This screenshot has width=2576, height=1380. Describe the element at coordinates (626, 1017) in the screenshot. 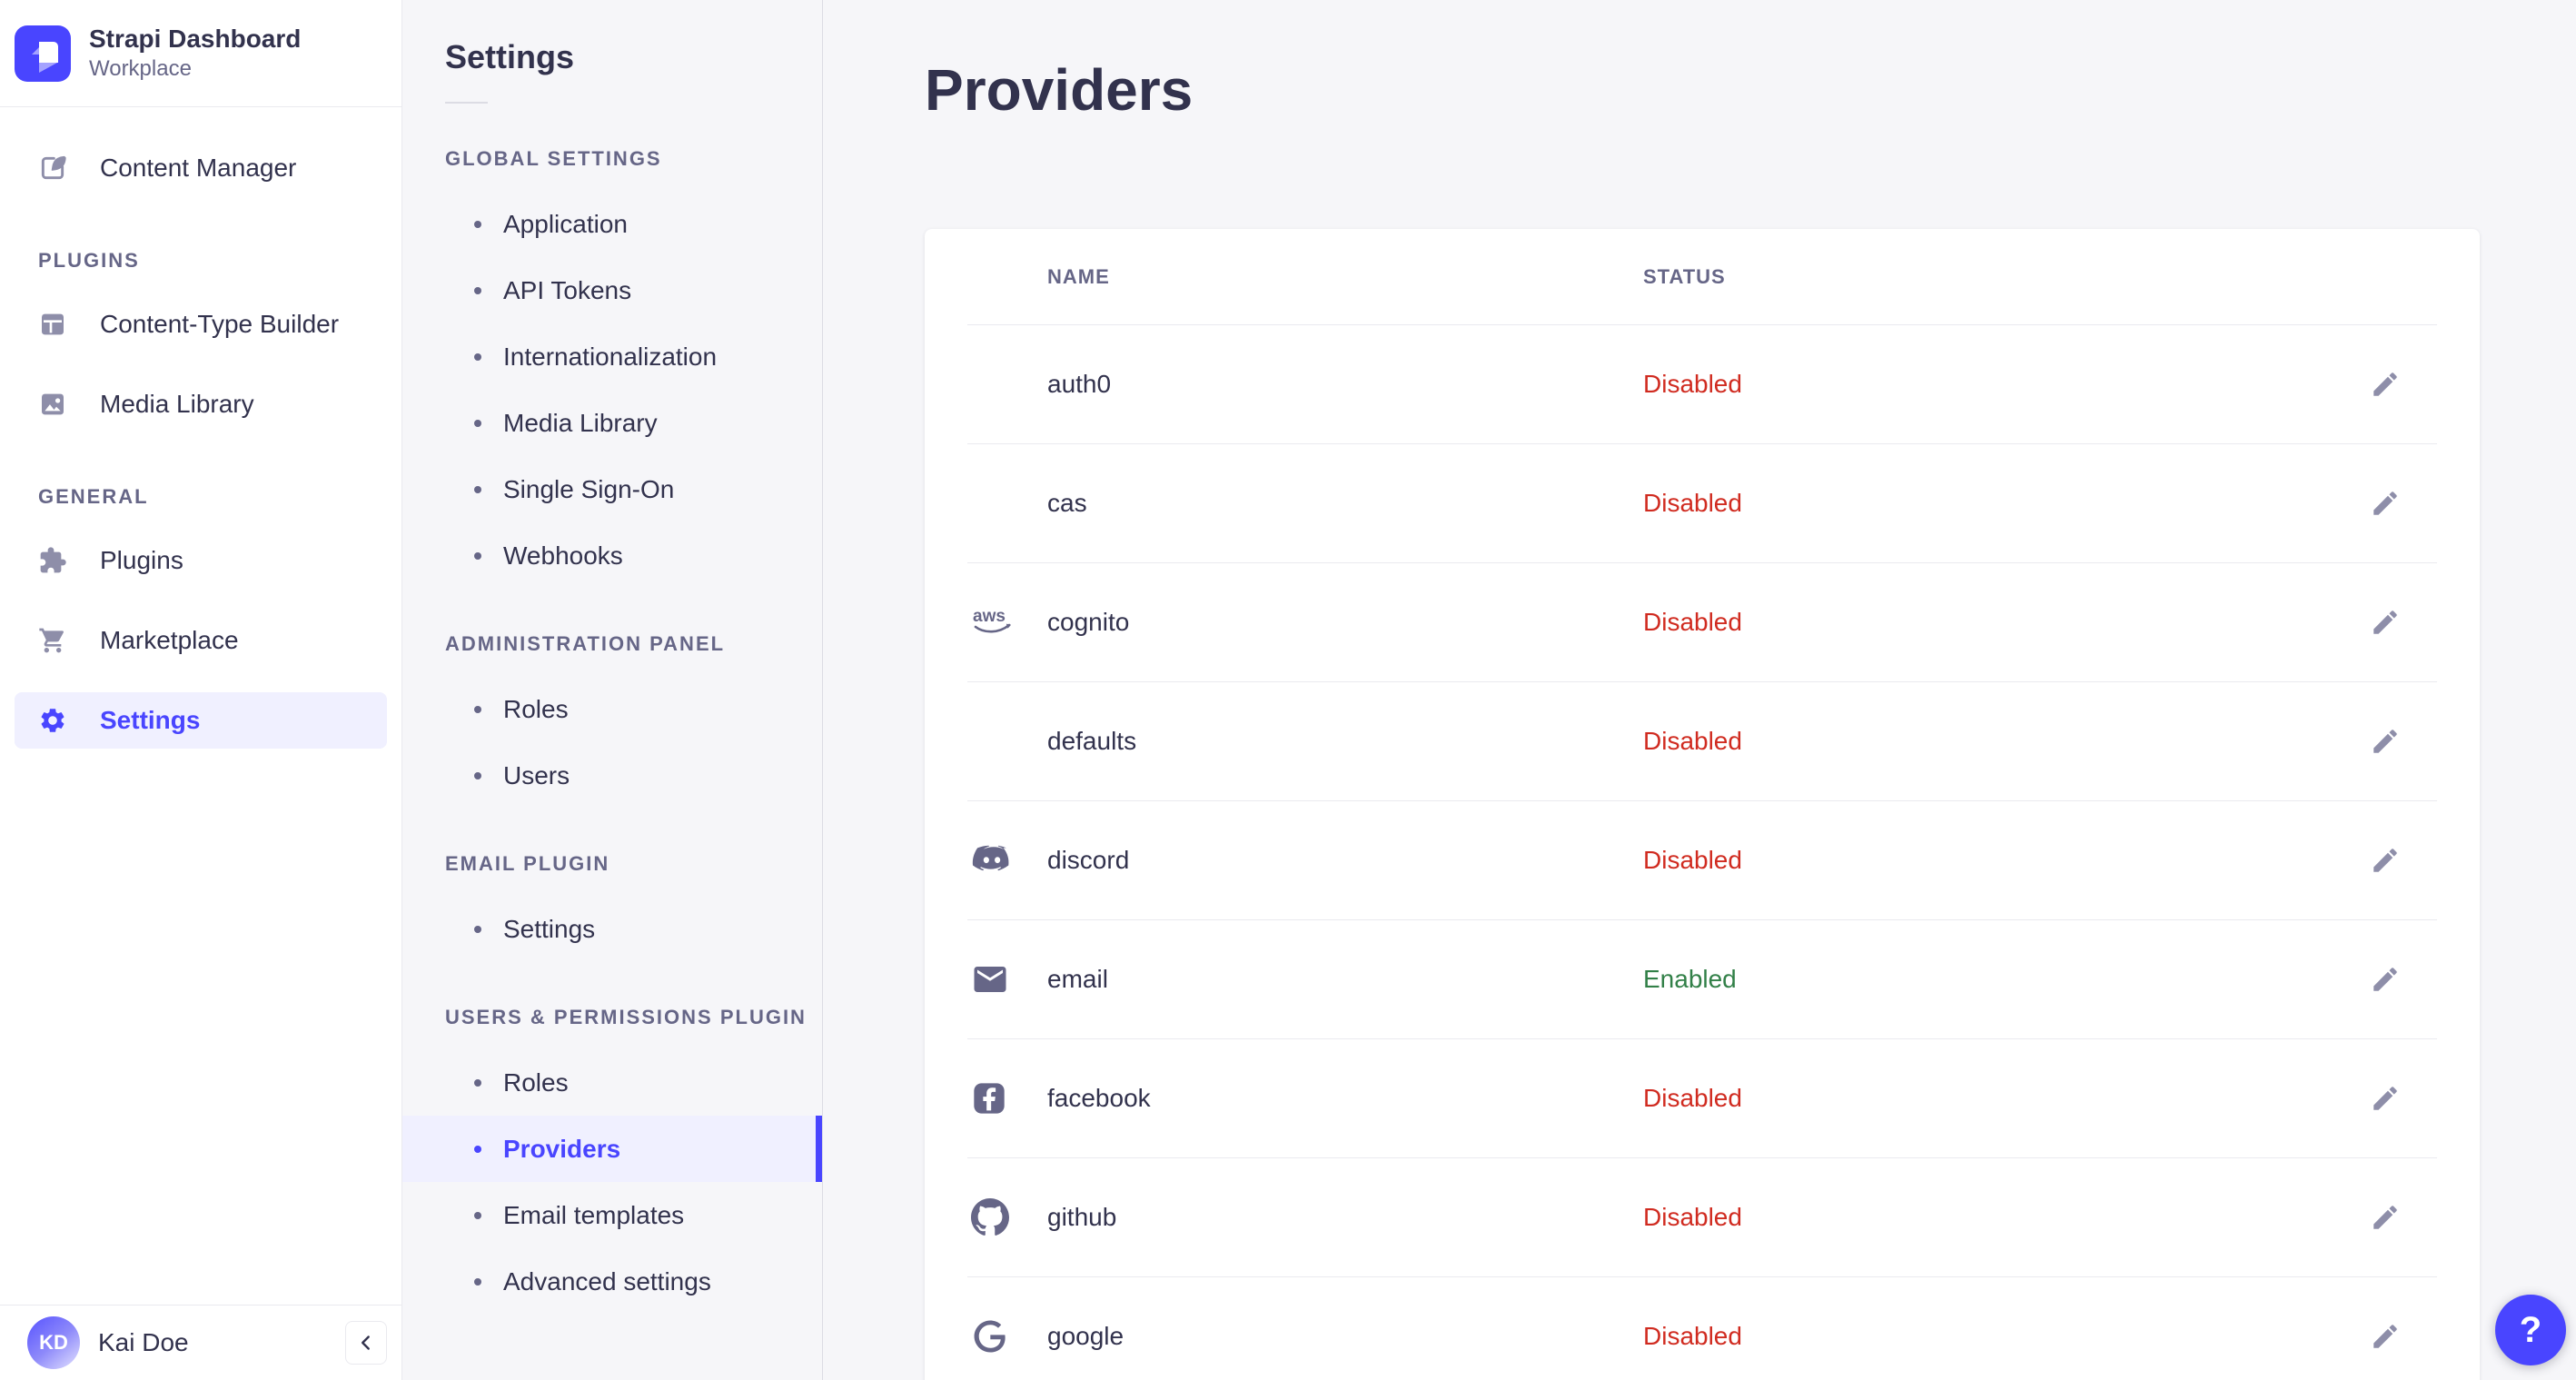

I see `subnav-section-label: USERS & PERMISSIONS PLUGIN` at that location.